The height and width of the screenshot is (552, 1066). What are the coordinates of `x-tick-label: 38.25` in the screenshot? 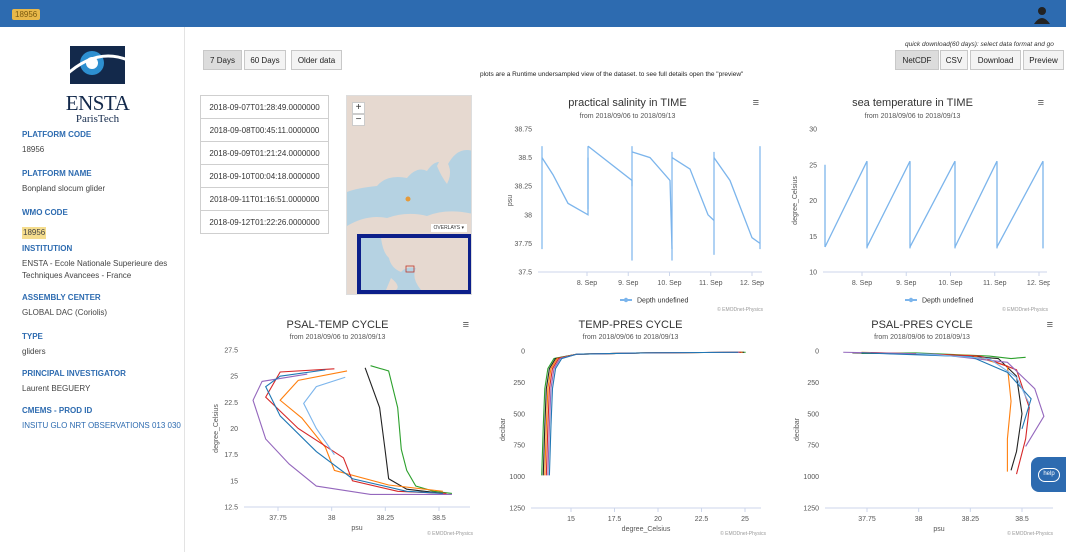 It's located at (386, 518).